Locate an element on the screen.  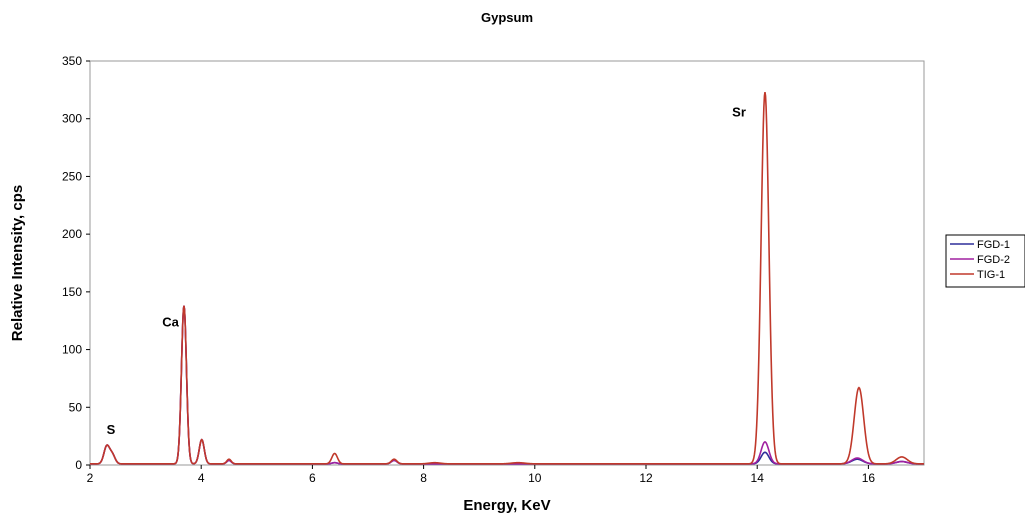
x-tick-label: 16 is located at coordinates (869, 478).